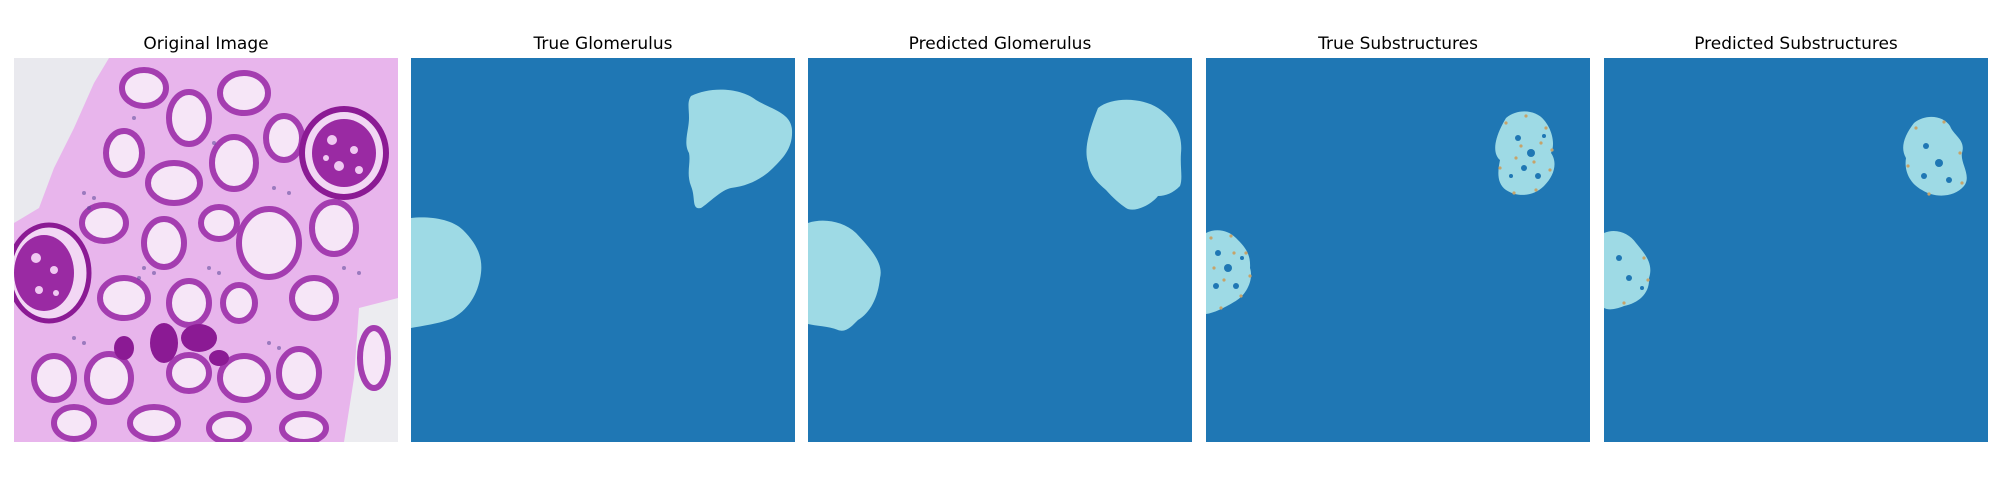 Image resolution: width=2000 pixels, height=500 pixels. I want to click on histology-image, so click(206, 250).